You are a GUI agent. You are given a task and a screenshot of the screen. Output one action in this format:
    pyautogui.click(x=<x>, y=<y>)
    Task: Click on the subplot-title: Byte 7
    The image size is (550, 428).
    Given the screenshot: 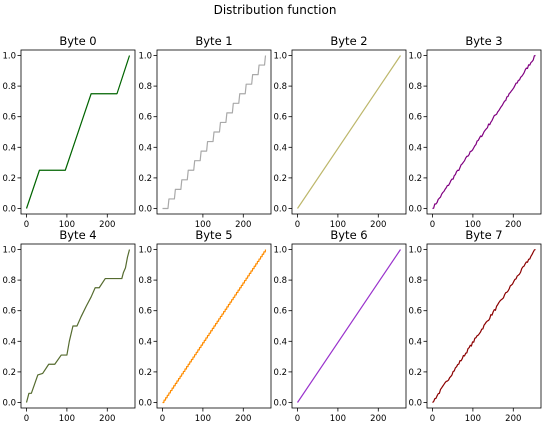 What is the action you would take?
    pyautogui.click(x=483, y=235)
    